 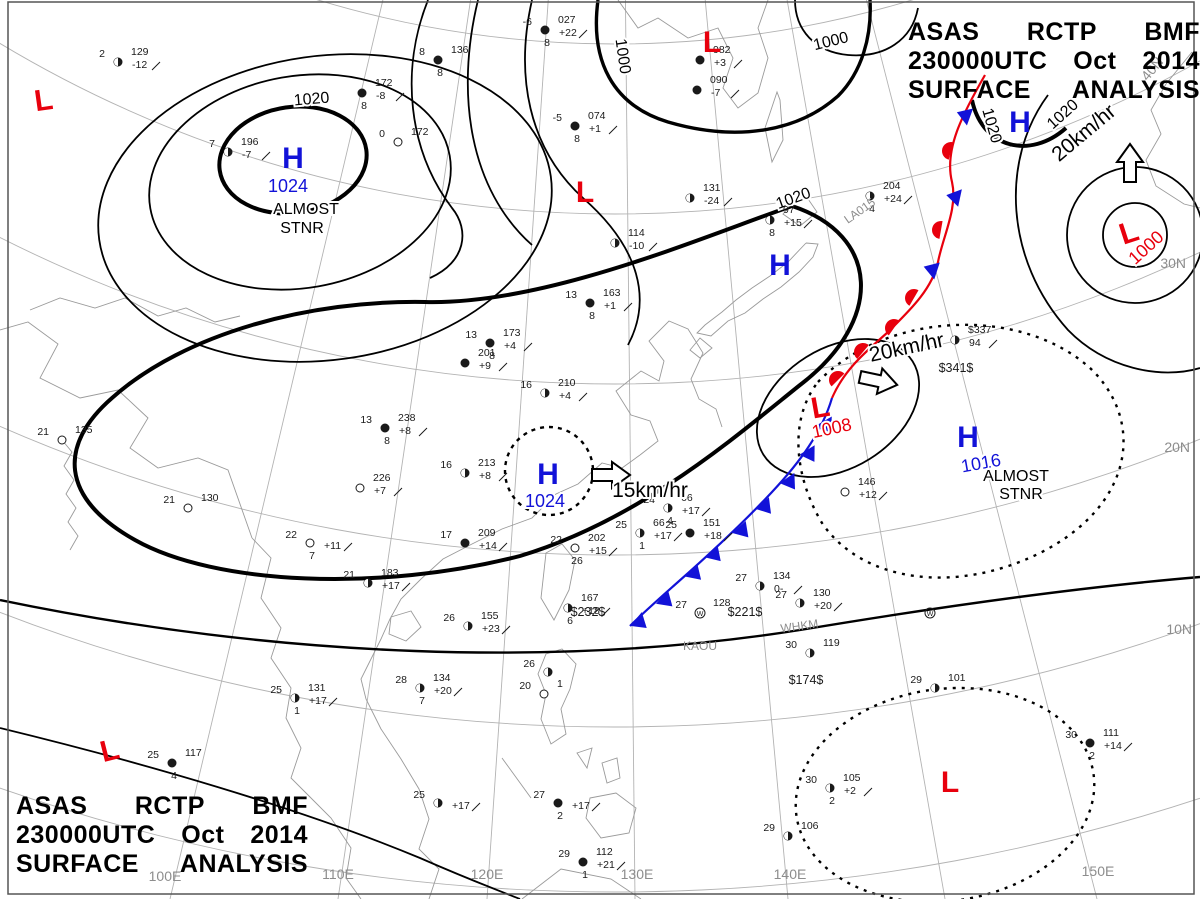 What do you see at coordinates (636, 233) in the screenshot?
I see `station-pressure: 114` at bounding box center [636, 233].